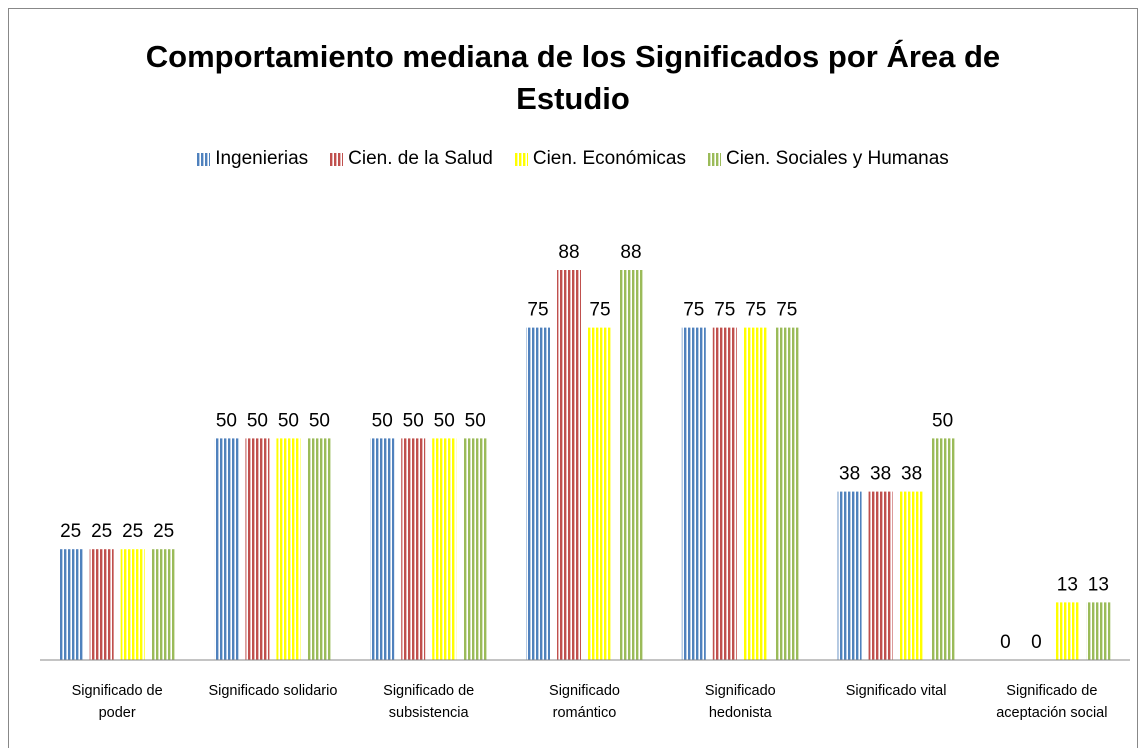  I want to click on legend-label: Cien. Económicas, so click(609, 158).